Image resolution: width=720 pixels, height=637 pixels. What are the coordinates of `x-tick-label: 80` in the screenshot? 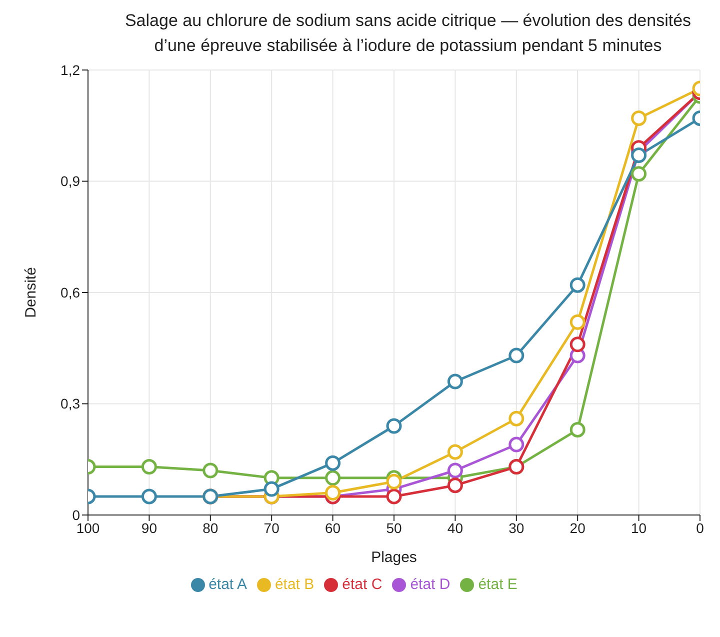 It's located at (210, 528).